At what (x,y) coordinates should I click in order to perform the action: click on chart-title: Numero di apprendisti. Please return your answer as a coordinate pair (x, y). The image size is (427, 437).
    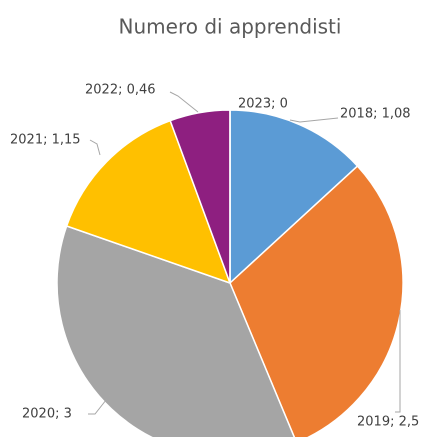
    Looking at the image, I should click on (230, 27).